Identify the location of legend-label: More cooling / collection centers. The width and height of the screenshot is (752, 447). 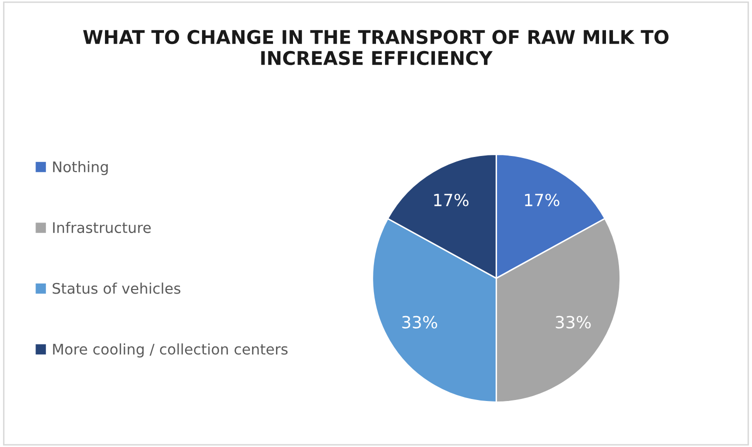
(170, 350).